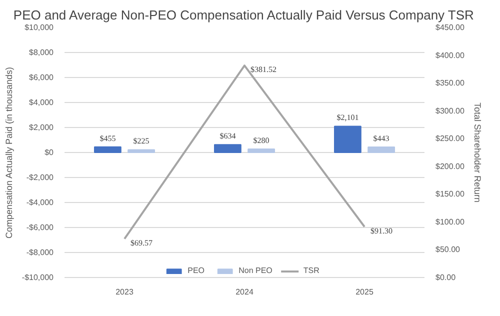 The image size is (500, 316). Describe the element at coordinates (125, 292) in the screenshot. I see `x-tick-label: 2023` at that location.